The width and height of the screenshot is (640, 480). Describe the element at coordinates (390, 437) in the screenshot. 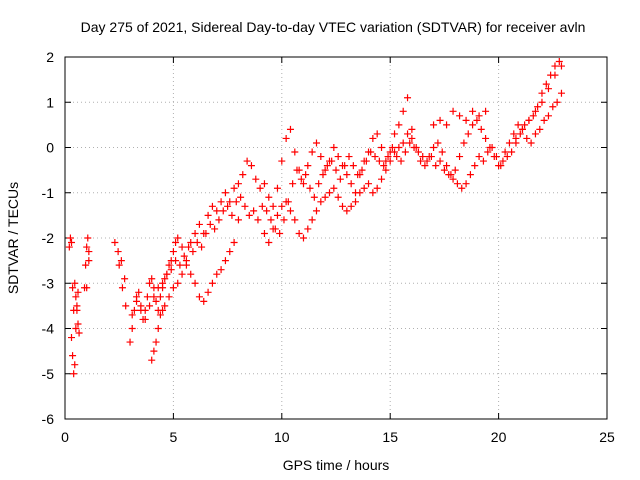

I see `x-tick-label: 15` at that location.